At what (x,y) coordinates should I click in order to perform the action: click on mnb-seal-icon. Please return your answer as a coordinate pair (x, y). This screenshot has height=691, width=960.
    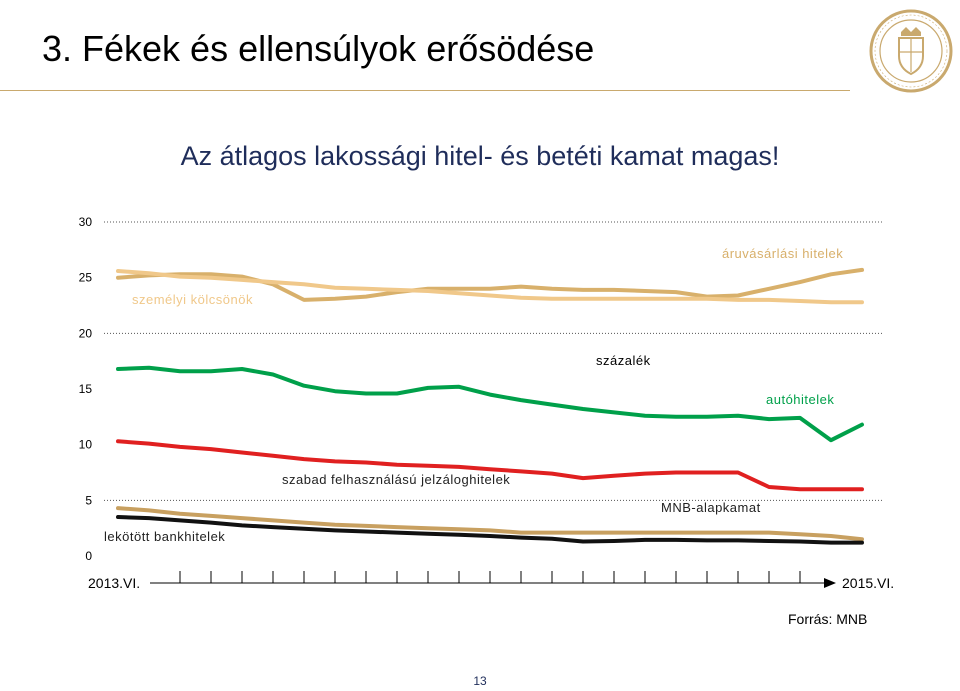
    Looking at the image, I should click on (911, 51).